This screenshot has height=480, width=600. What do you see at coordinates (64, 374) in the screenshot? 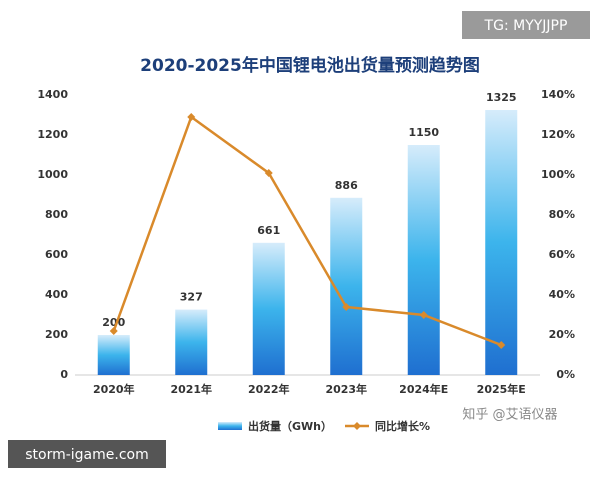
I see `y-tick-label: 0` at bounding box center [64, 374].